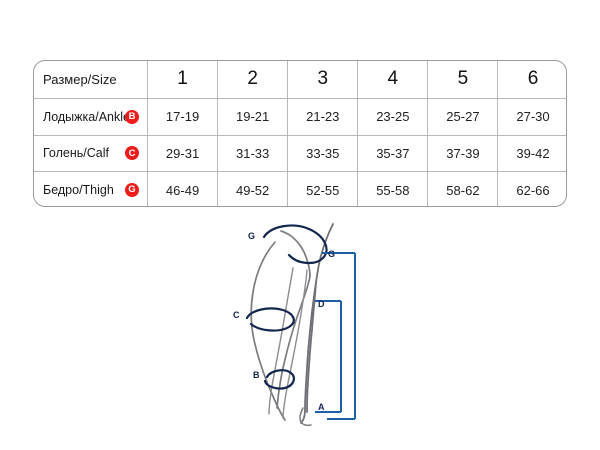 The image size is (600, 450). I want to click on header-cell-size-2: 2, so click(252, 79).